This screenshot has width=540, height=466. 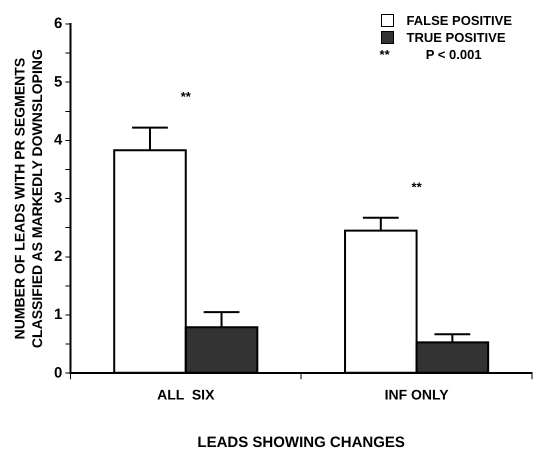 I want to click on y-tick-label: 1, so click(x=58, y=315).